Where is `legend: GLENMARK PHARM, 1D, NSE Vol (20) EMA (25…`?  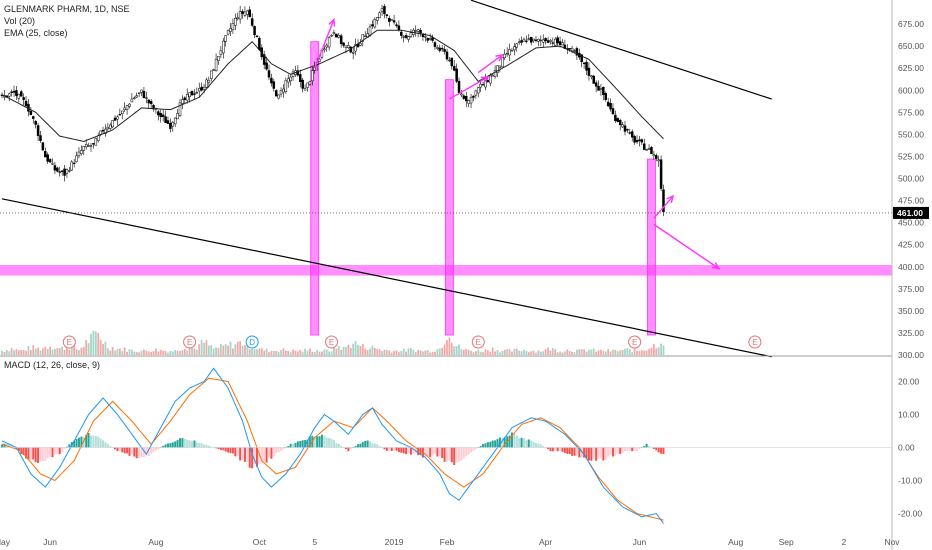
legend: GLENMARK PHARM, 1D, NSE Vol (20) EMA (25… is located at coordinates (67, 187).